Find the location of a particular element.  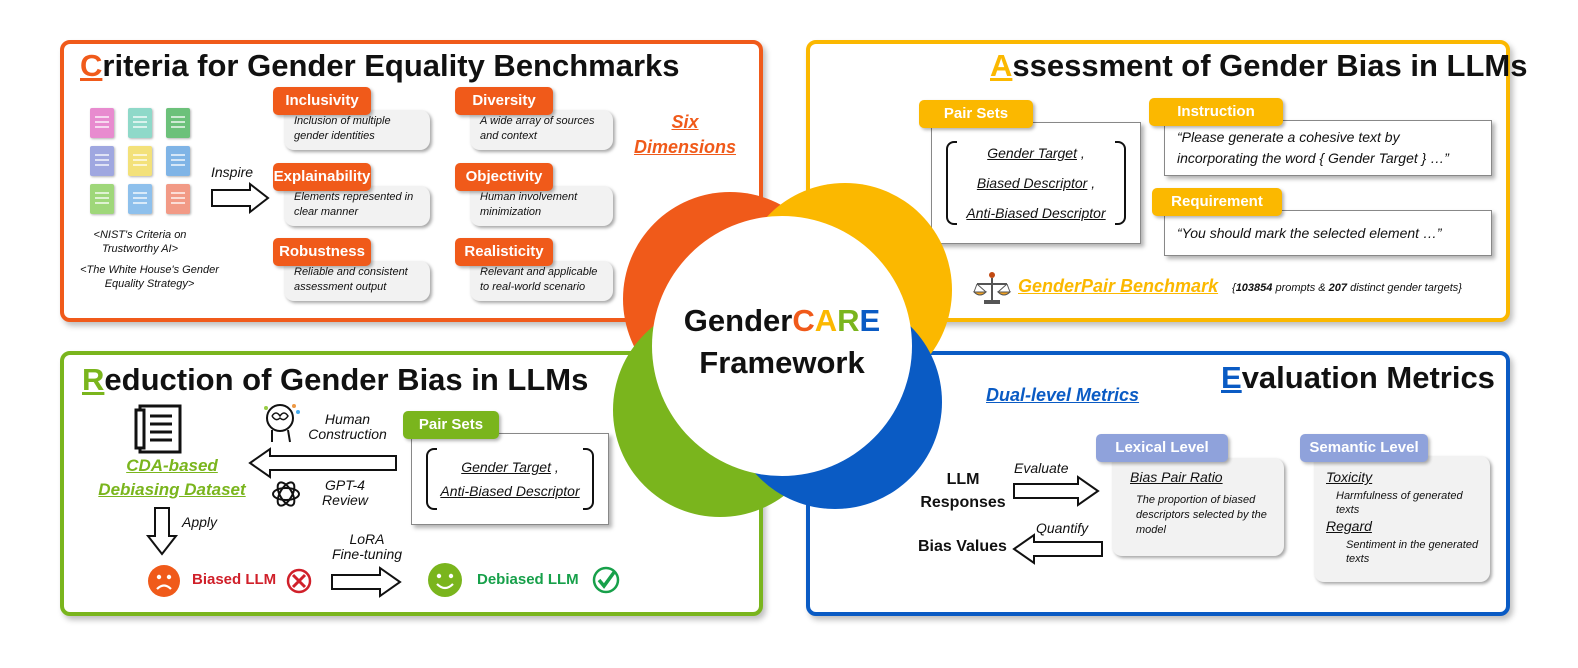

quantify-label: Quantify is located at coordinates (1062, 528).